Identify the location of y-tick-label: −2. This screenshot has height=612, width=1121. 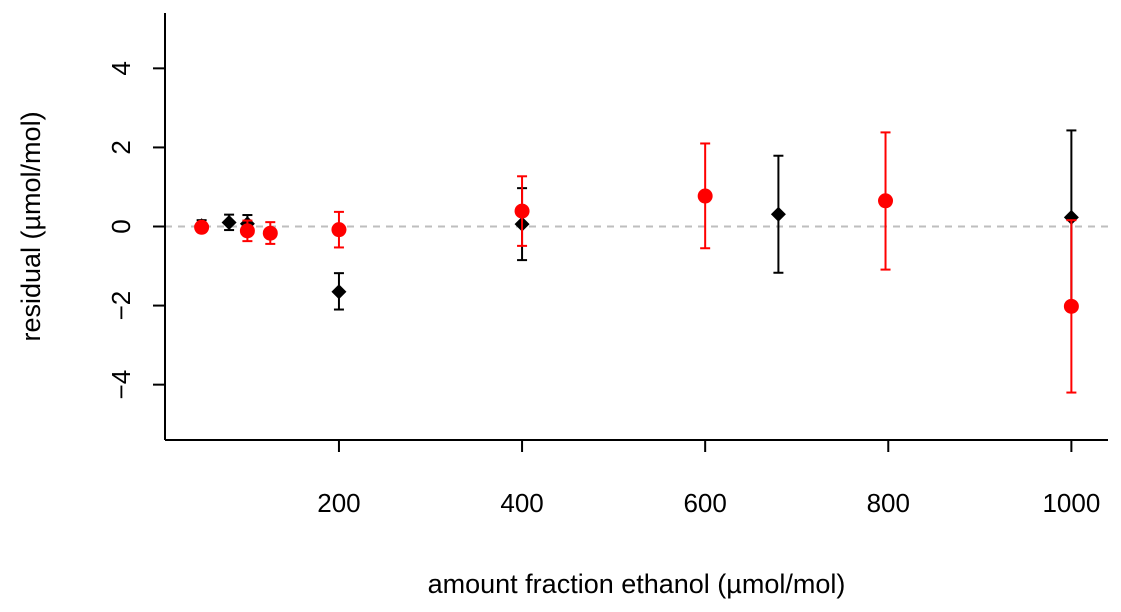
(121, 306).